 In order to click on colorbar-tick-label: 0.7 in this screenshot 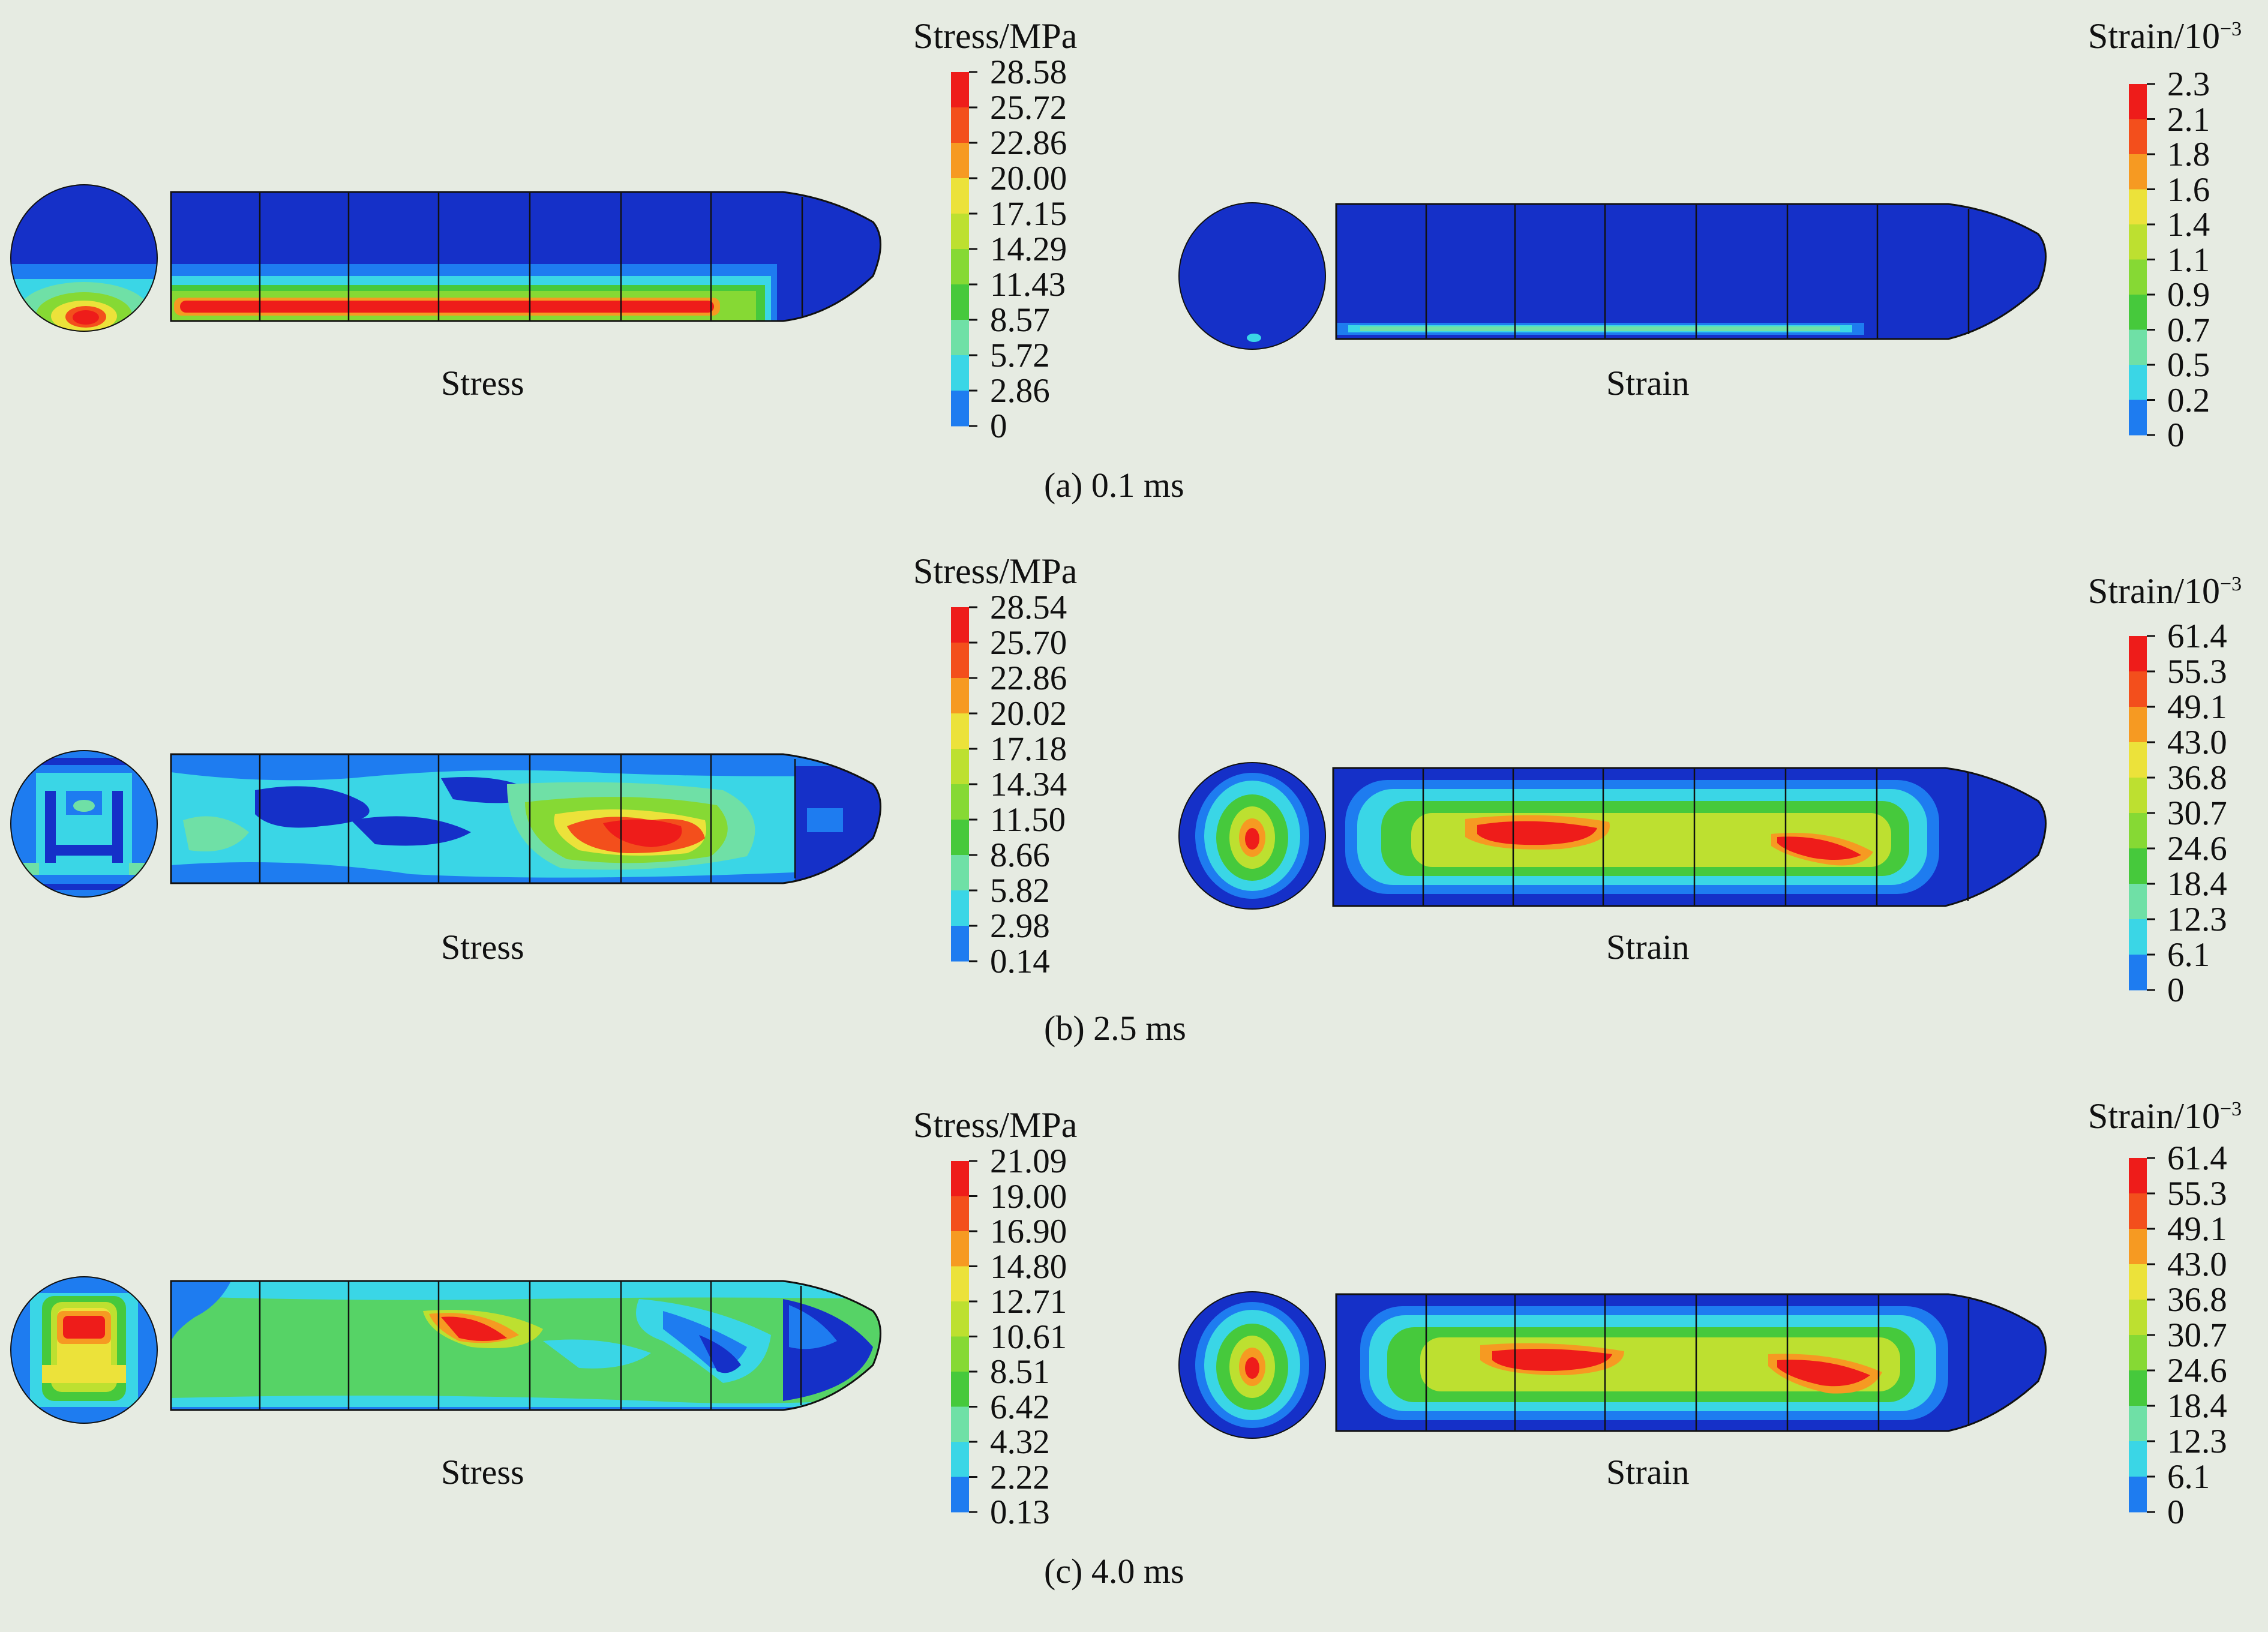, I will do `click(2188, 330)`.